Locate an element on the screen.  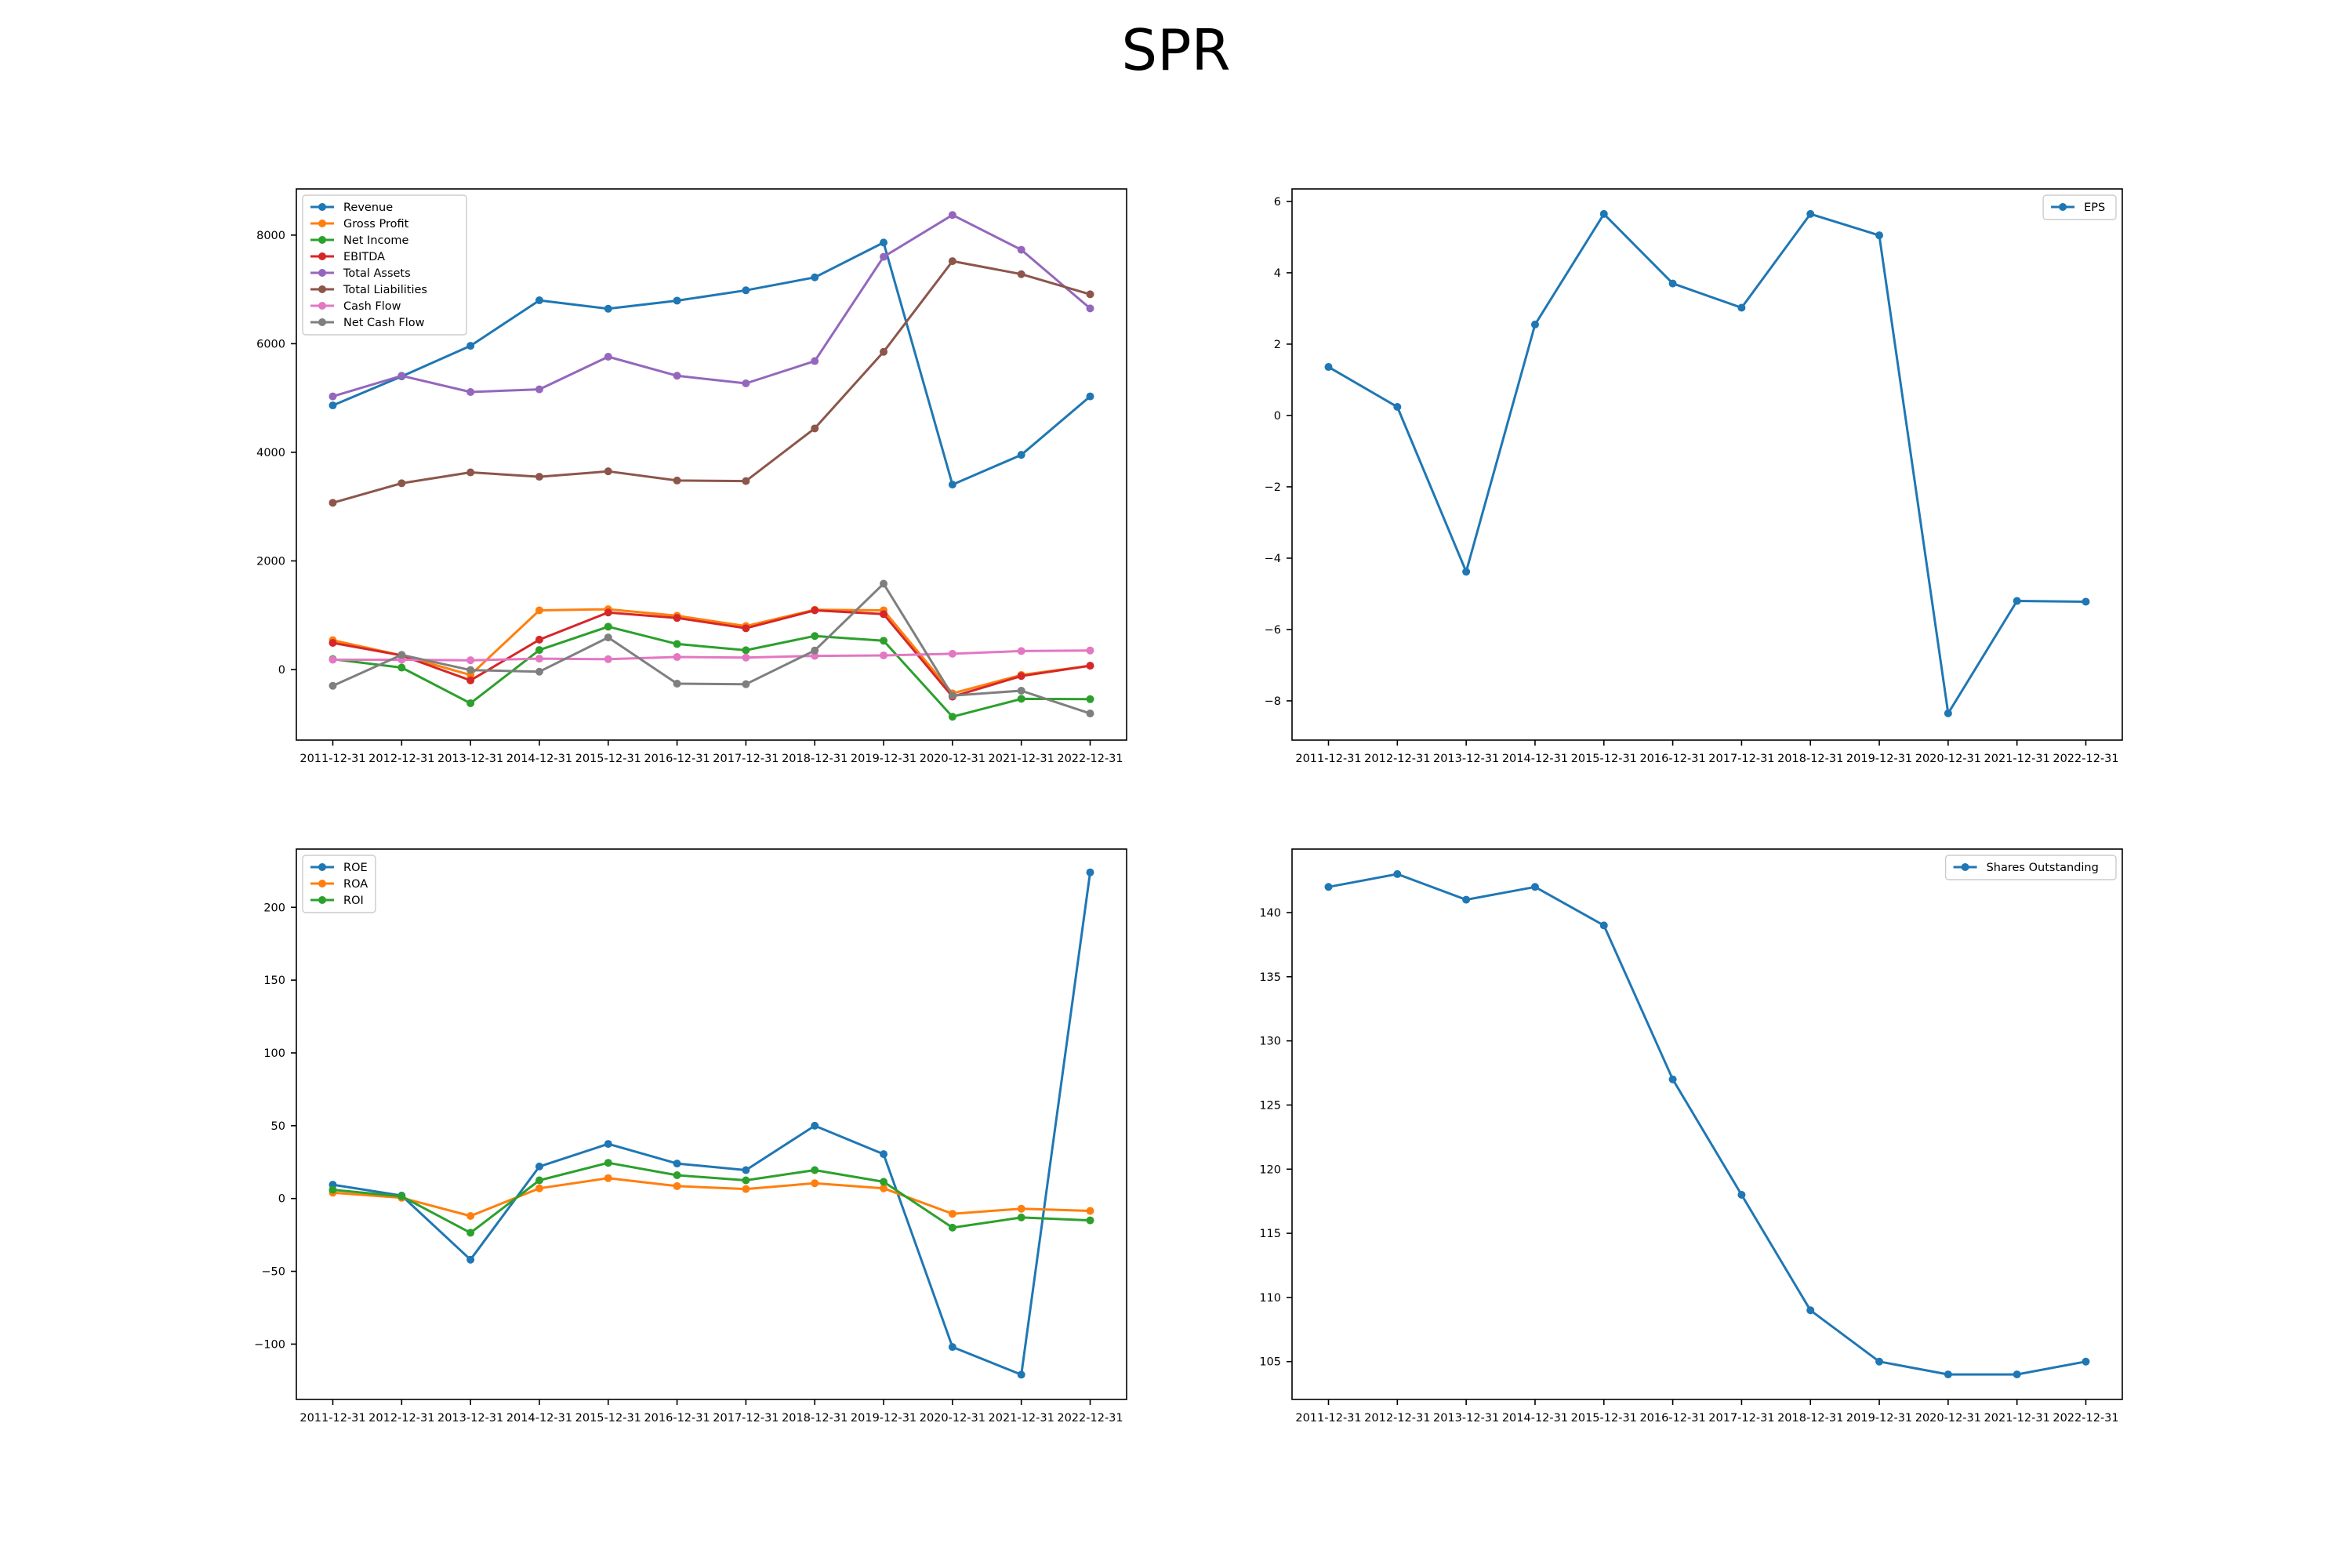
y-tick-label: 8000 is located at coordinates (270, 236).